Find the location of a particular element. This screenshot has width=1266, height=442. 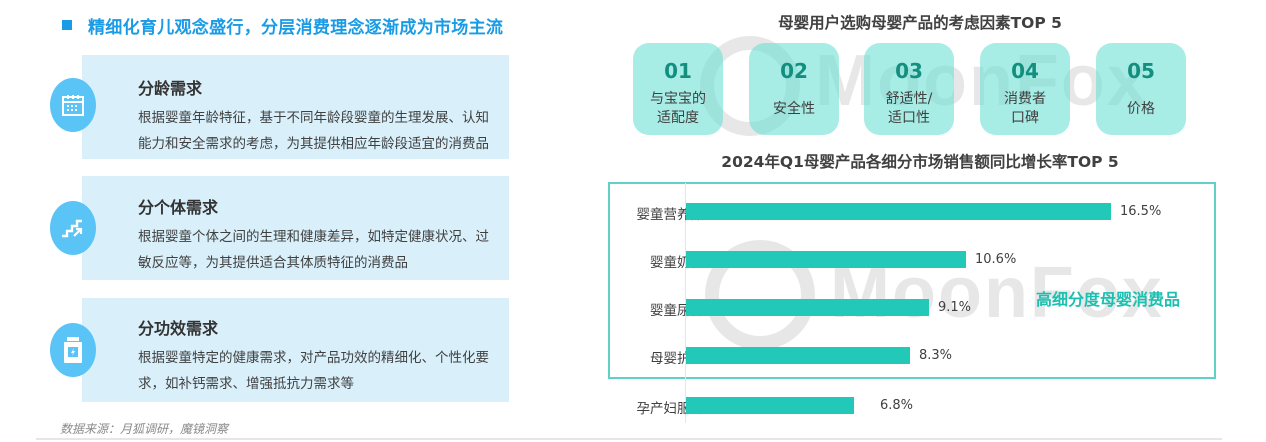

y-axis-line is located at coordinates (685, 303).